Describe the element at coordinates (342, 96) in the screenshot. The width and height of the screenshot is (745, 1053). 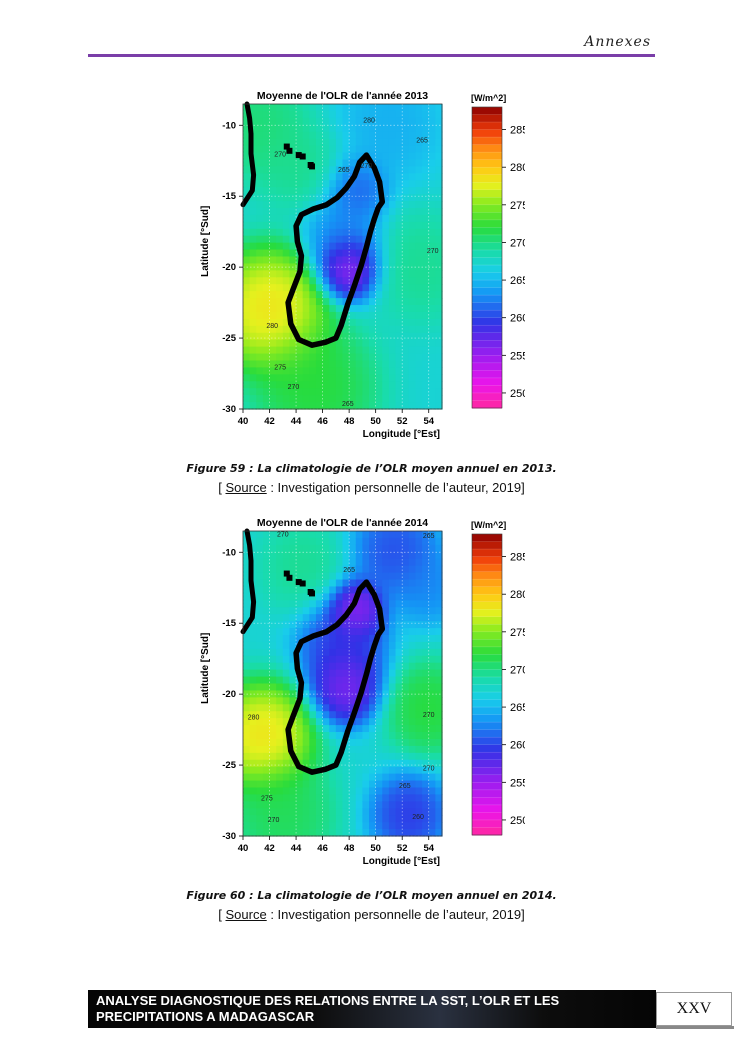
I see `chart-title: Moyenne de l'OLR de l'année 2013` at that location.